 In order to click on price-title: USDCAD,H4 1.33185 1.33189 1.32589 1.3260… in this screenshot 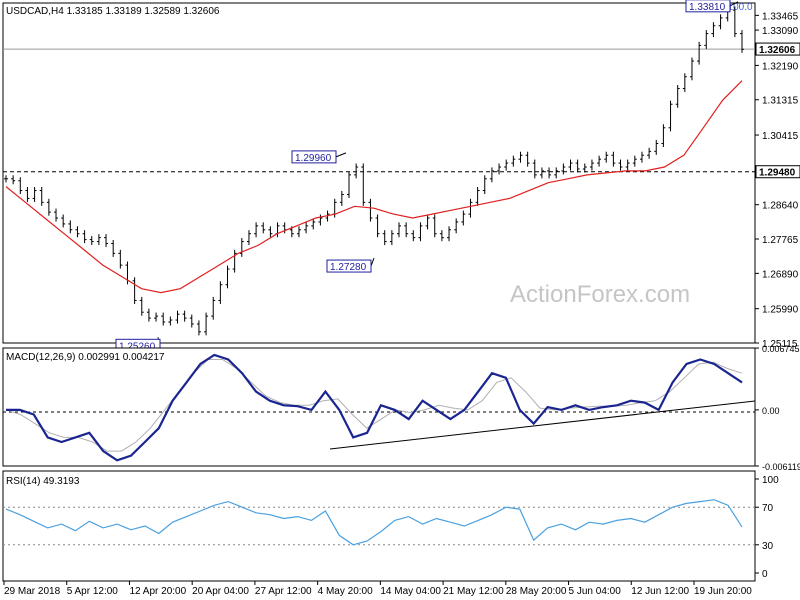, I will do `click(113, 11)`.